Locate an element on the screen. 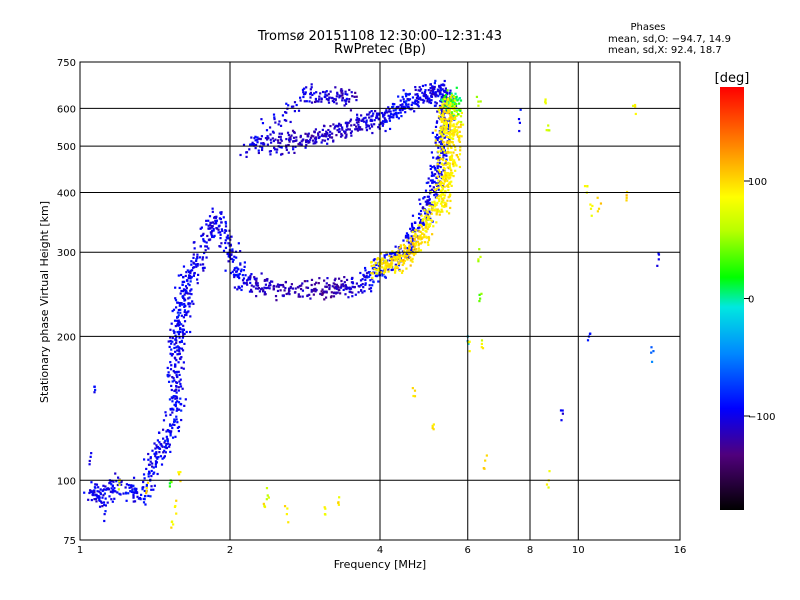 The height and width of the screenshot is (600, 800). phase-o-stats: mean, sd,O: −94.7, 14.9 is located at coordinates (669, 39).